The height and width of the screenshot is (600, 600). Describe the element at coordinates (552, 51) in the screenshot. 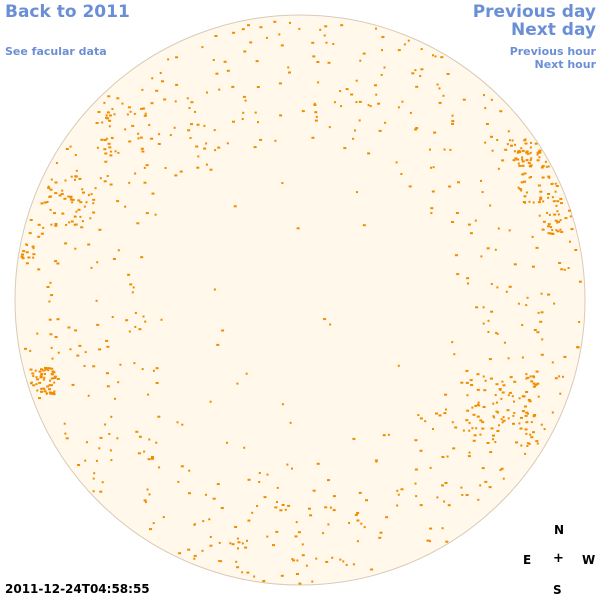

I see `previous-hour-link: Previous hour` at that location.